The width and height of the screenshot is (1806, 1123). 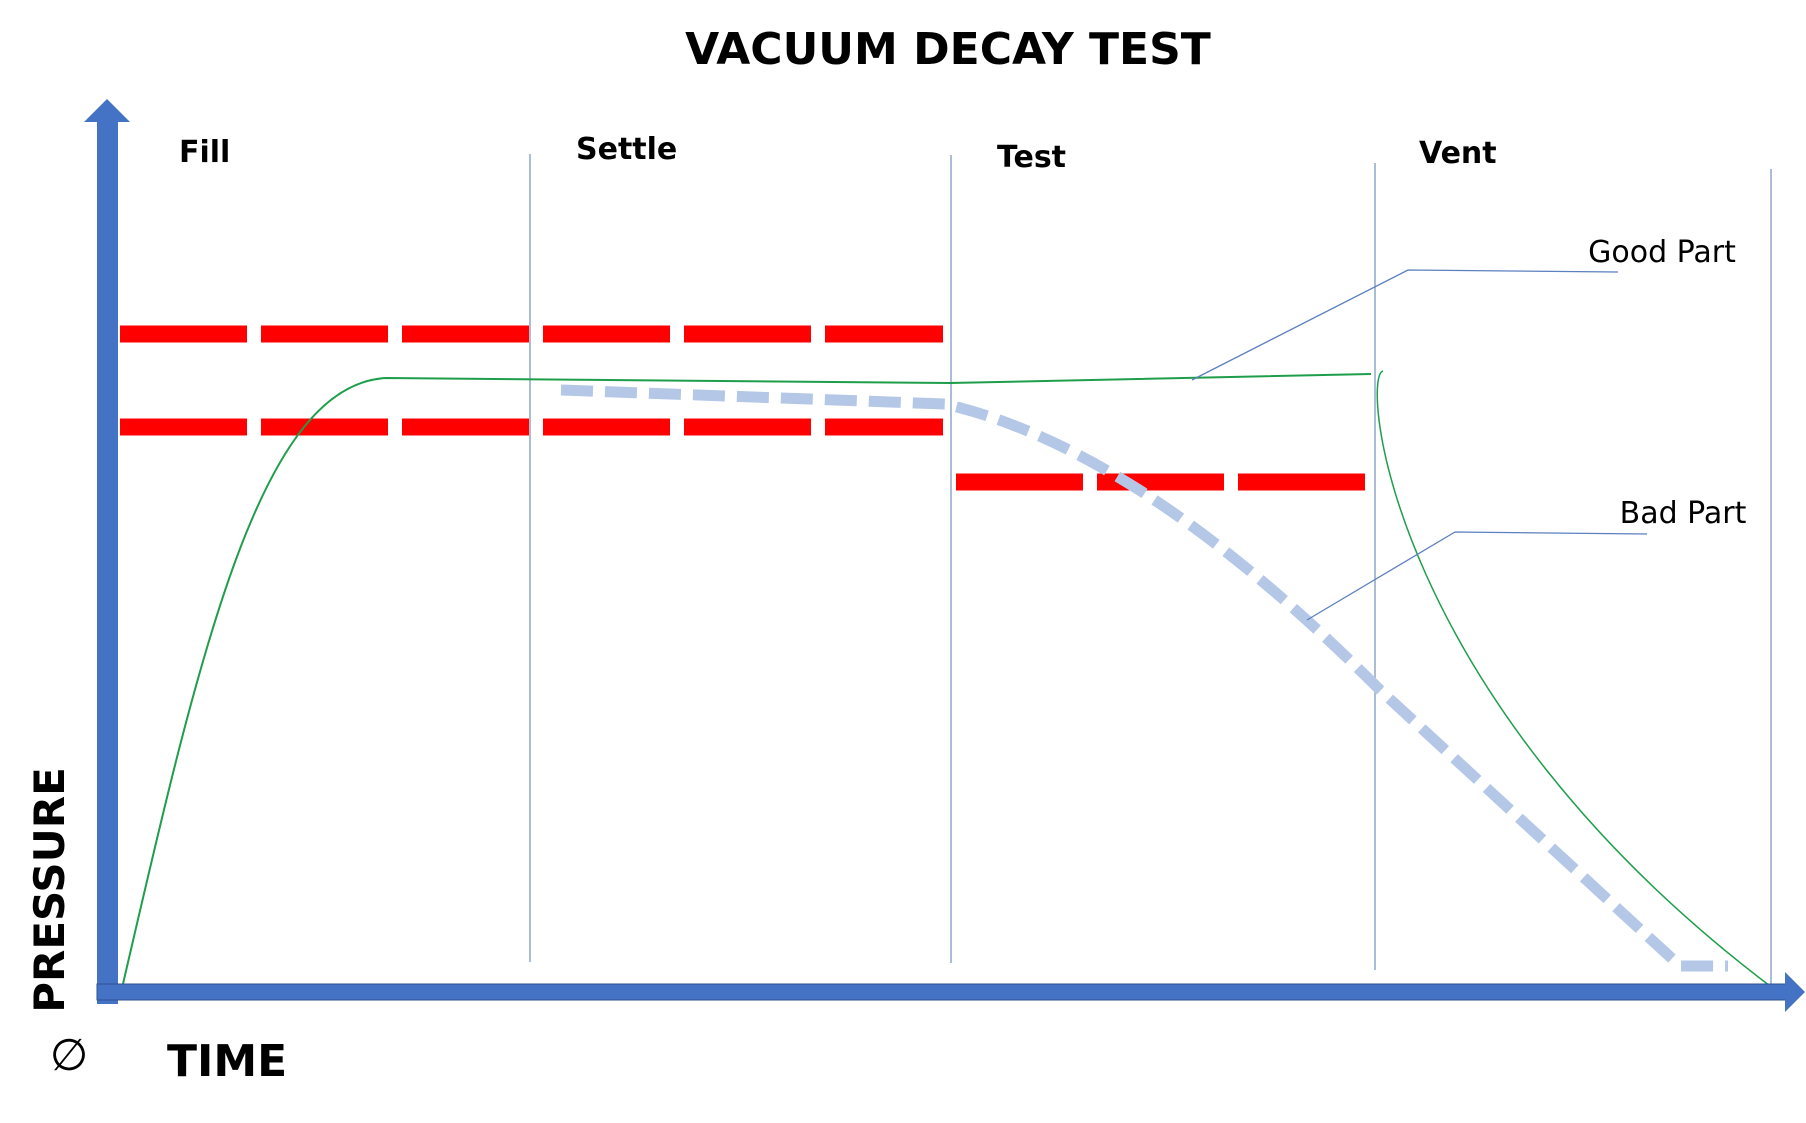 I want to click on x-axis-arrow, so click(x=1795, y=992).